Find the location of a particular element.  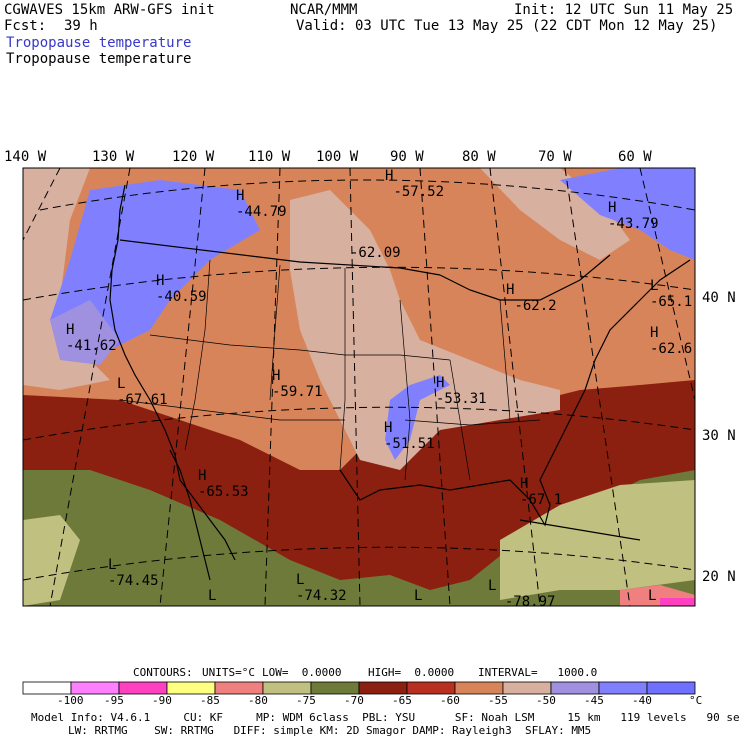

lat-label: 20 N is located at coordinates (719, 577).